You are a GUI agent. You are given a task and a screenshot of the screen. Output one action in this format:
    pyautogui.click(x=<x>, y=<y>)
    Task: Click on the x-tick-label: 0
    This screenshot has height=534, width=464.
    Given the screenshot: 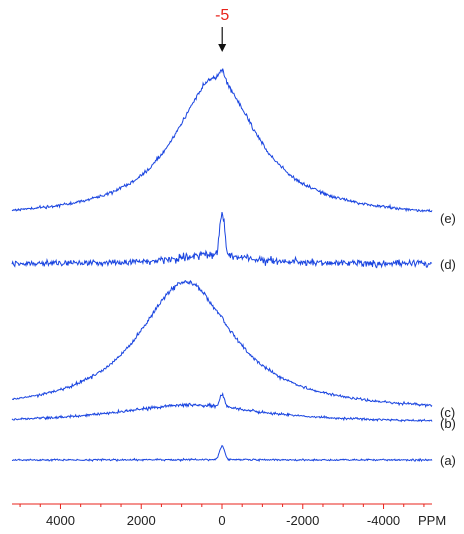 What is the action you would take?
    pyautogui.click(x=221, y=520)
    